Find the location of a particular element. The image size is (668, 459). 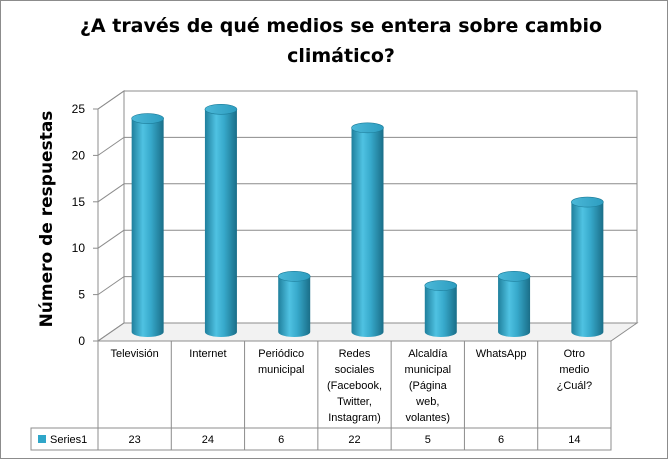

data-value-label: 5 is located at coordinates (428, 440).